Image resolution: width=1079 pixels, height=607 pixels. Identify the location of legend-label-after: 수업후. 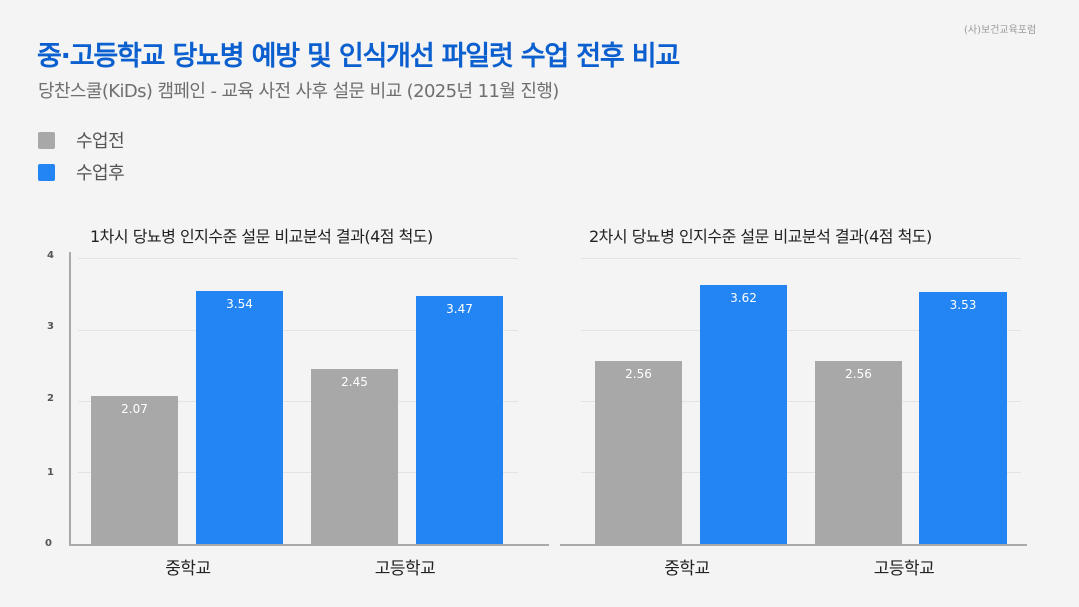
(100, 173).